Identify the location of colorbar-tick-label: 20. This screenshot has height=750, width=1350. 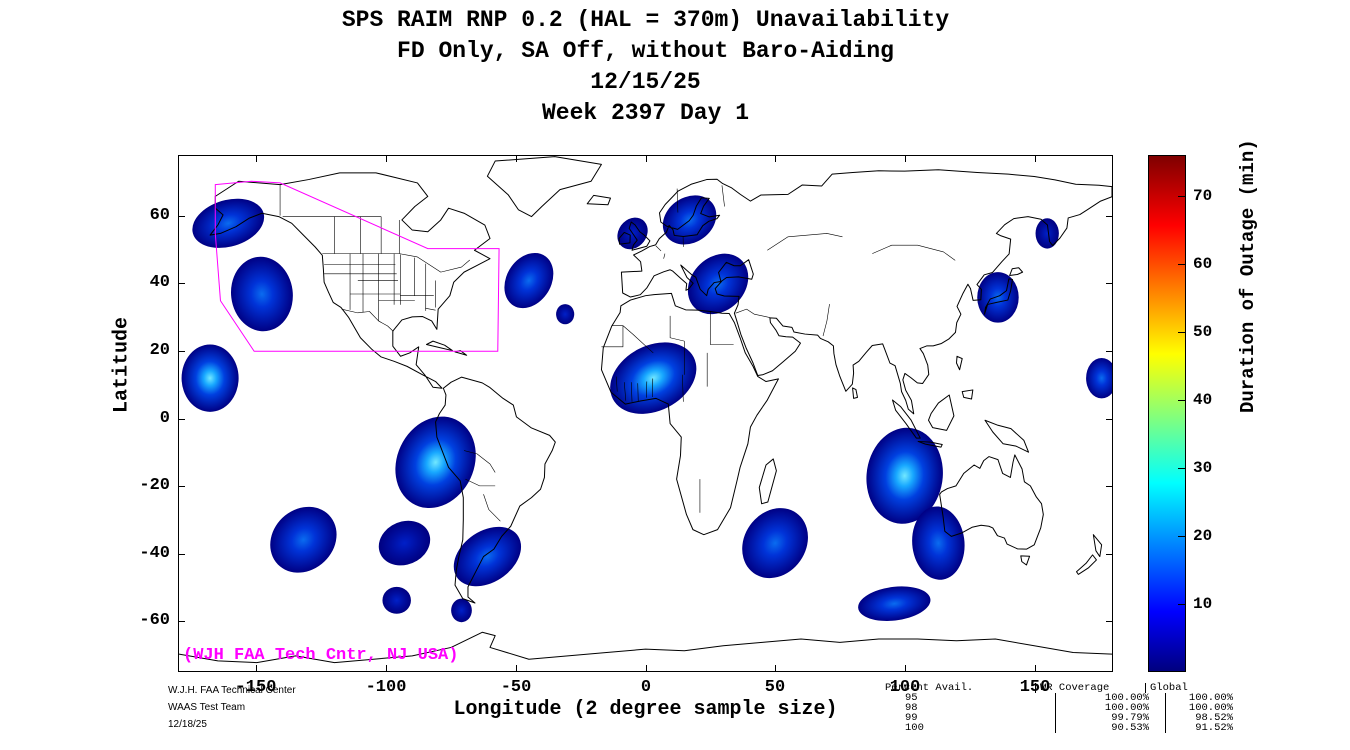
(1203, 536).